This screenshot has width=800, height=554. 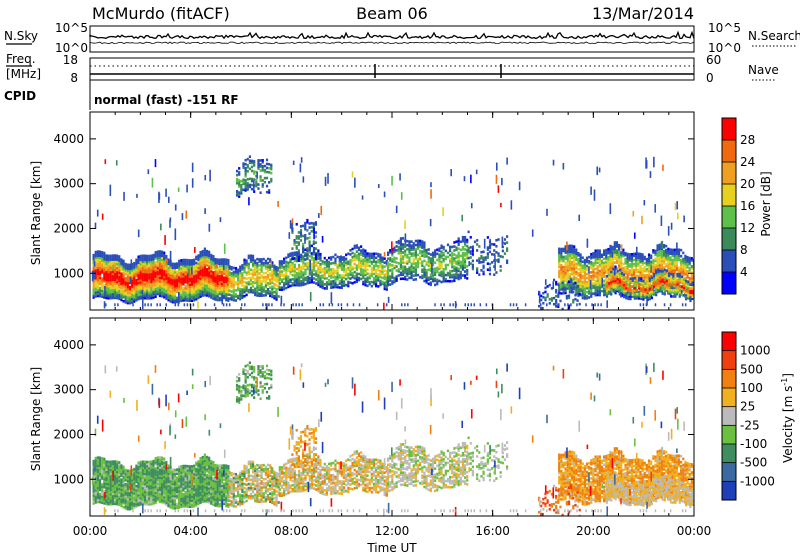 I want to click on beam-title: Beam 06, so click(x=392, y=13).